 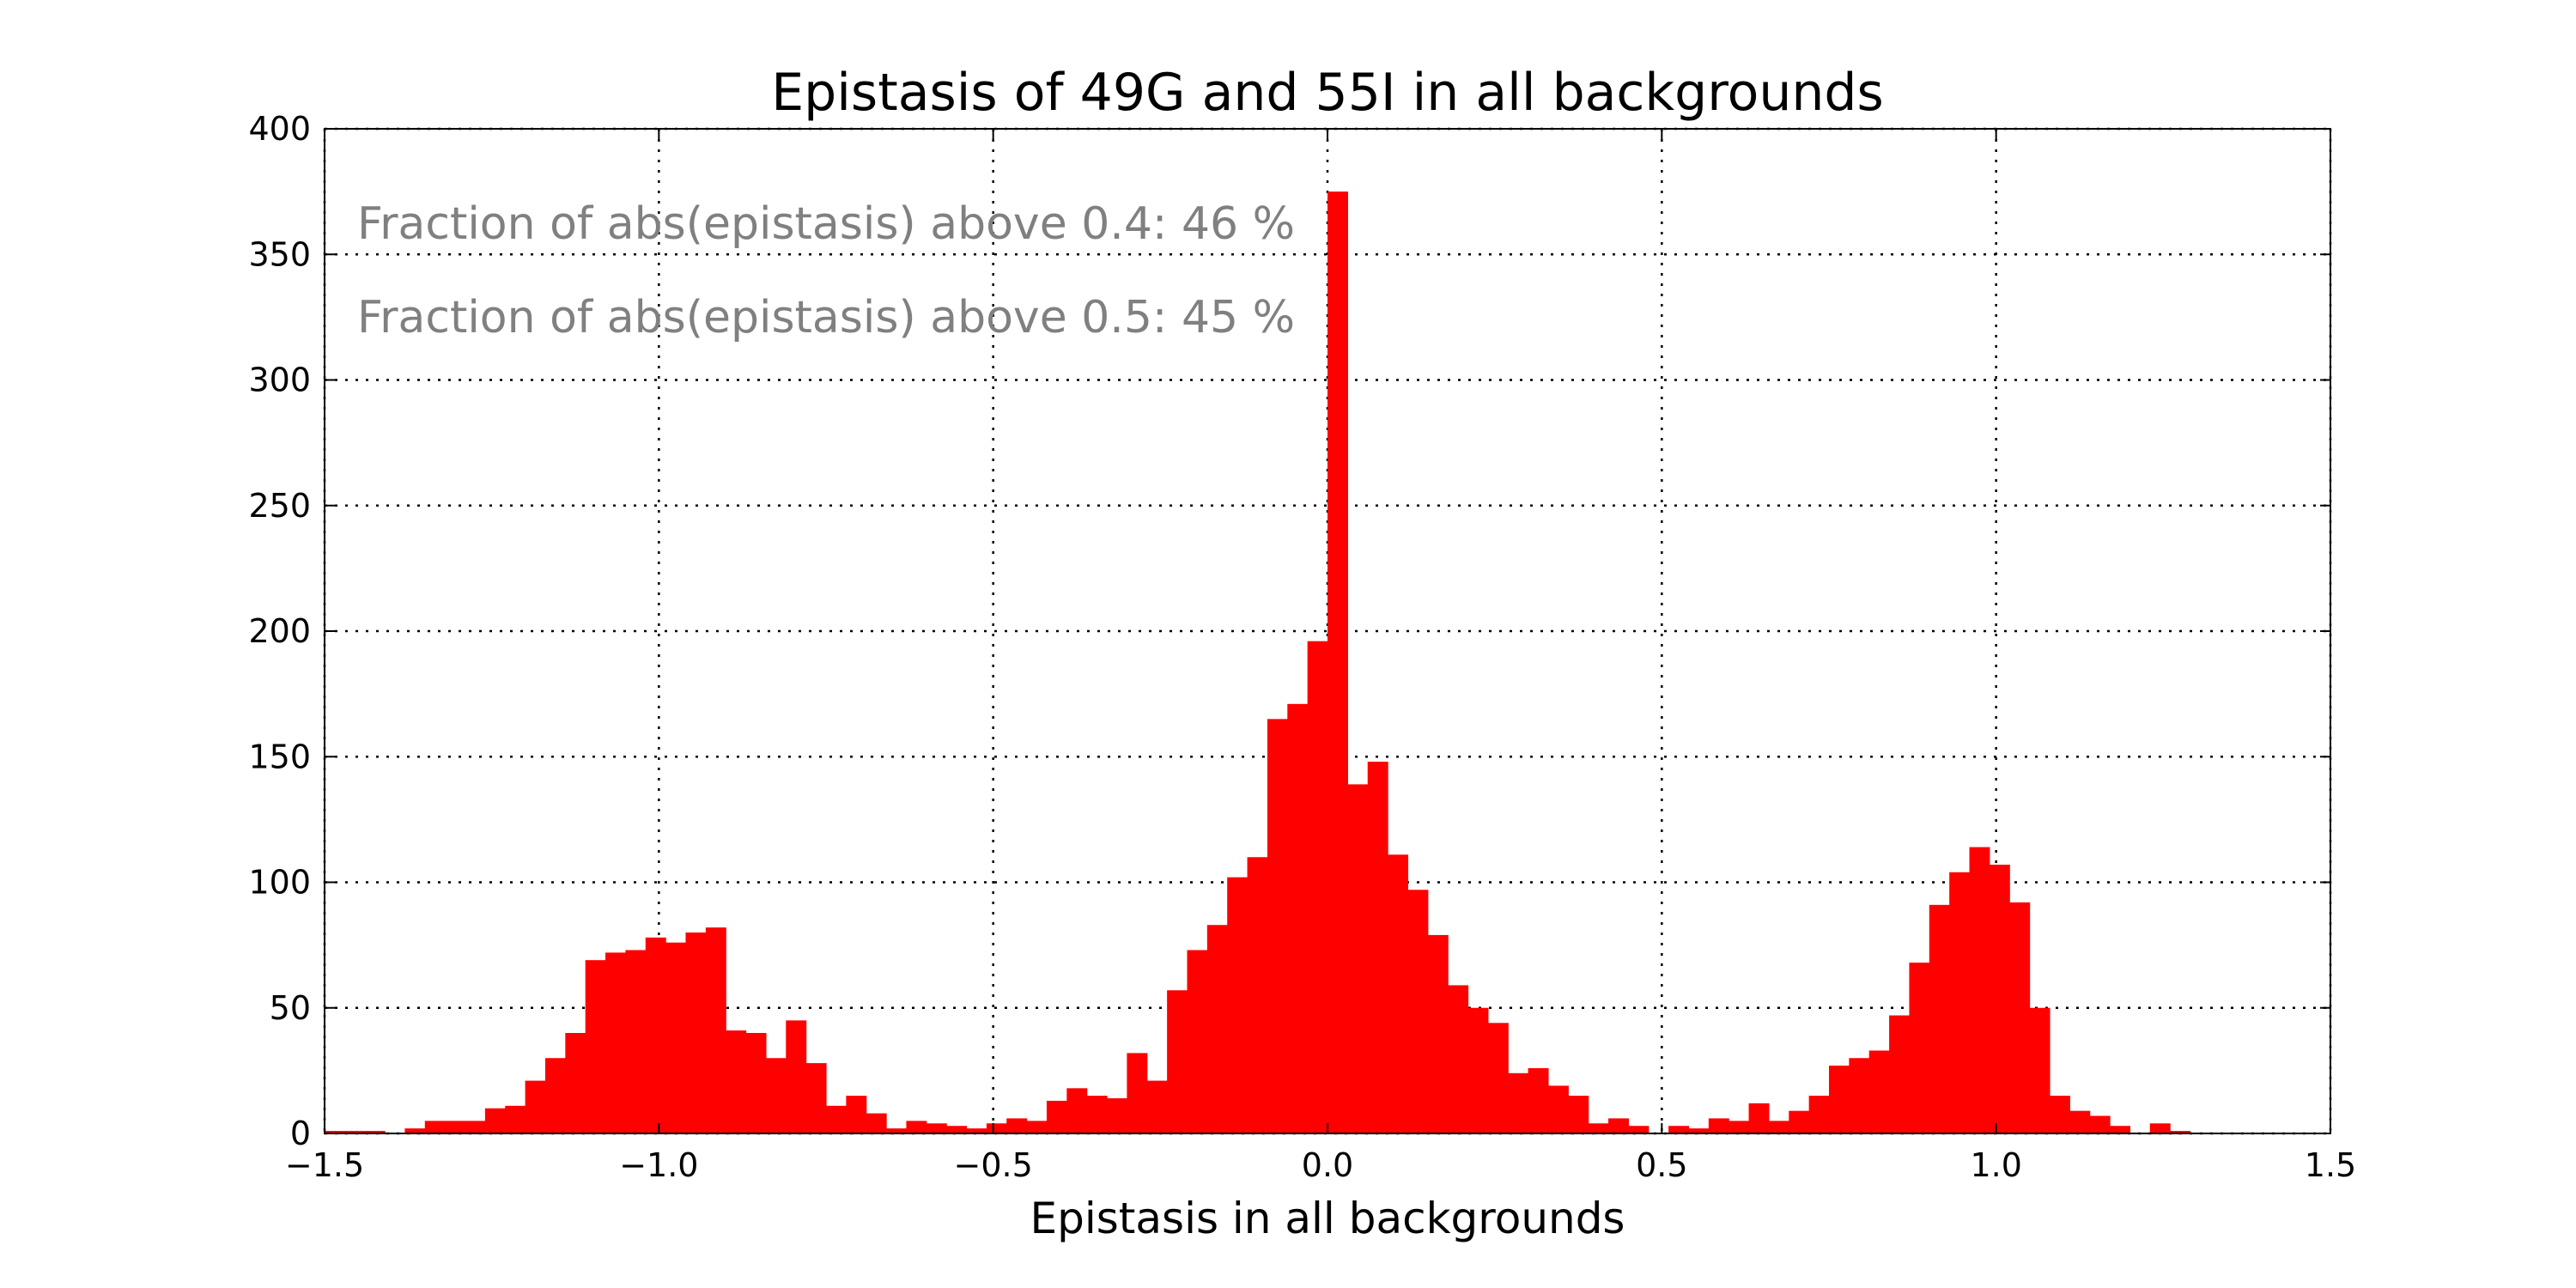 I want to click on x-tick-labels: −1.5 −1.0 −0.5 0.0 0.5 1.0 1.5, so click(x=1320, y=1165).